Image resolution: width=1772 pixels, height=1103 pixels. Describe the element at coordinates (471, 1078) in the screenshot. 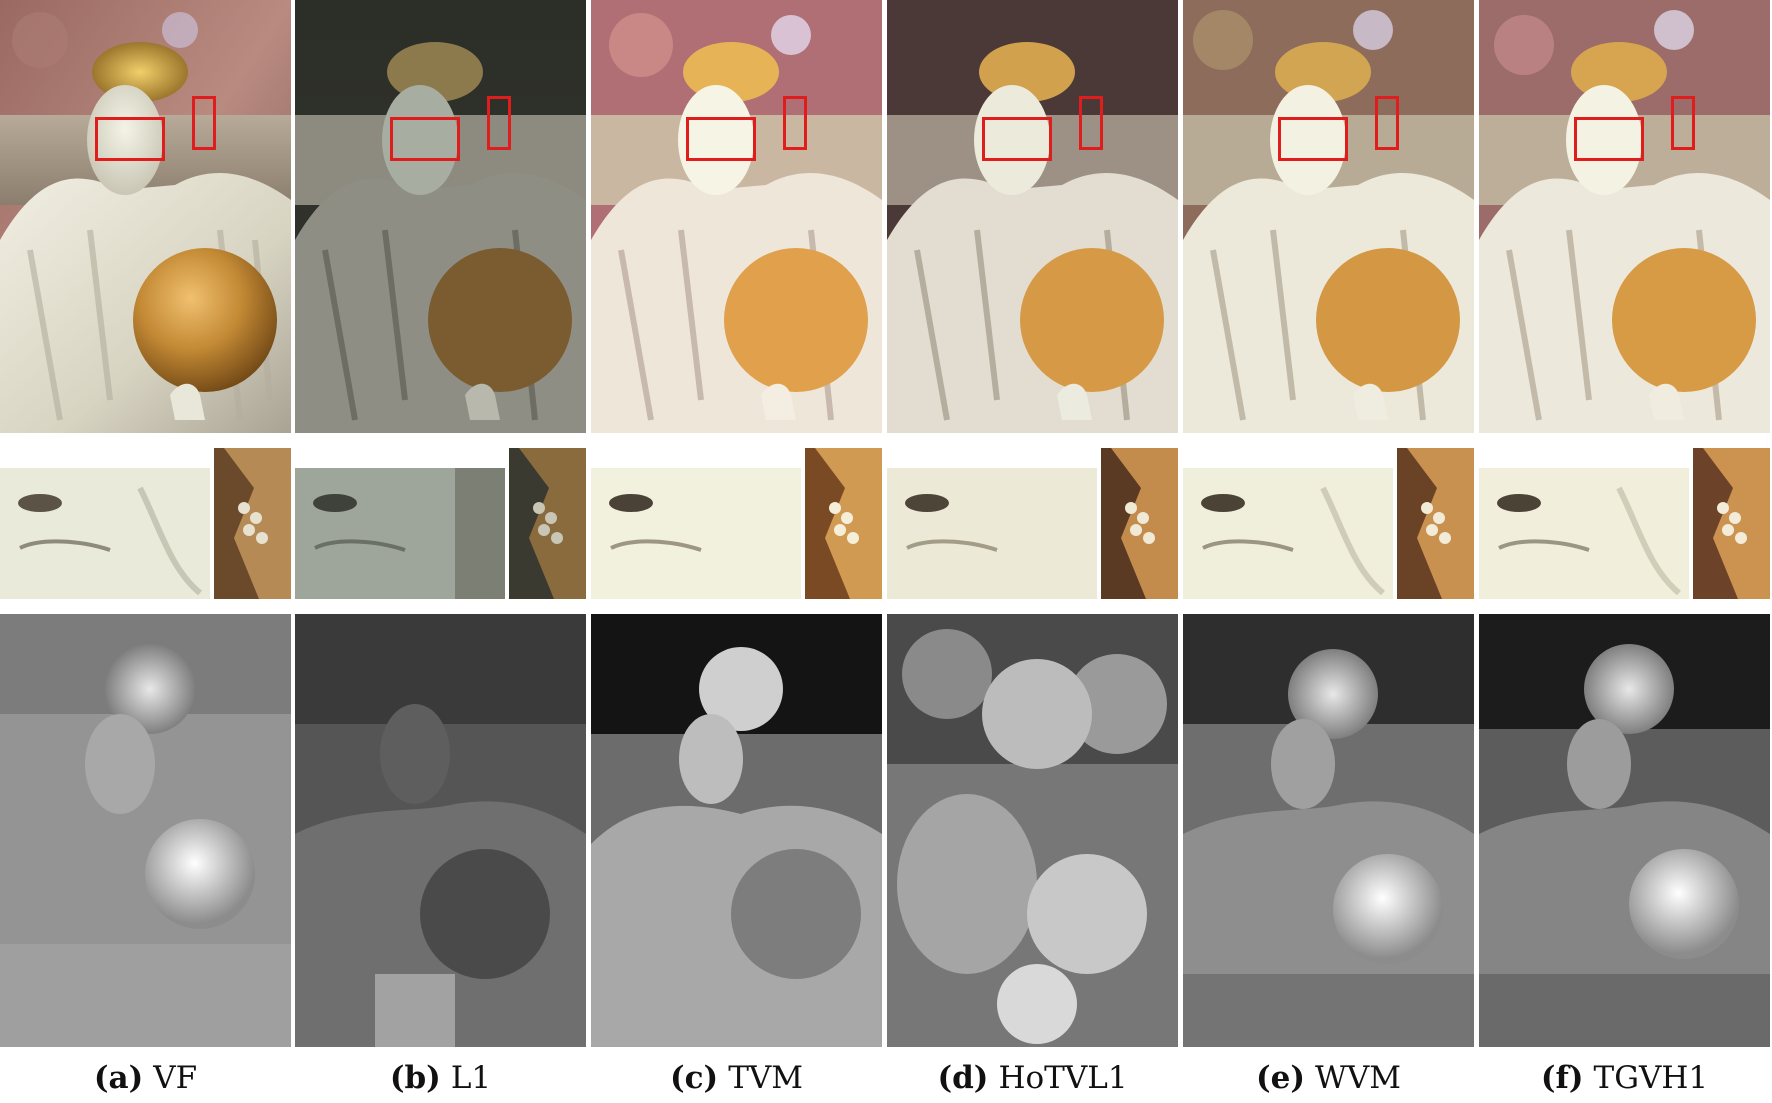

I see `method-name: L1` at that location.